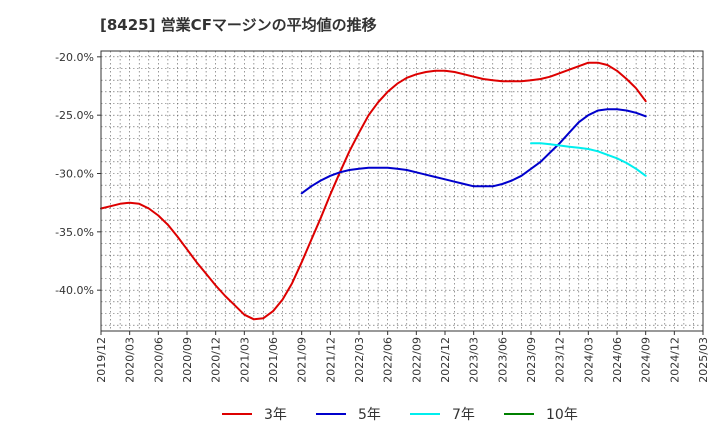  What do you see at coordinates (388, 360) in the screenshot?
I see `x-tick-label: 2022/06` at bounding box center [388, 360].